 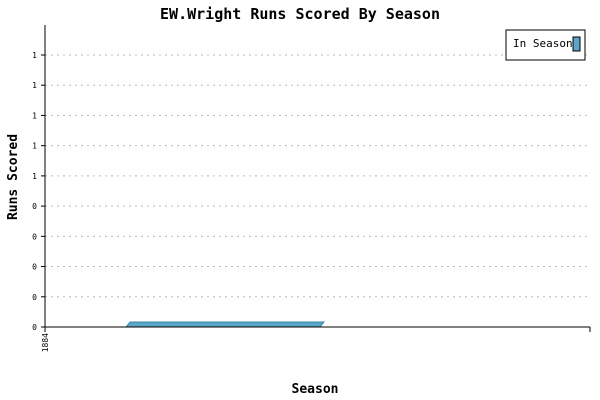 I want to click on y-axis-ticks: 0 0 0 0 0 1 1 1 1 1, so click(x=38, y=191).